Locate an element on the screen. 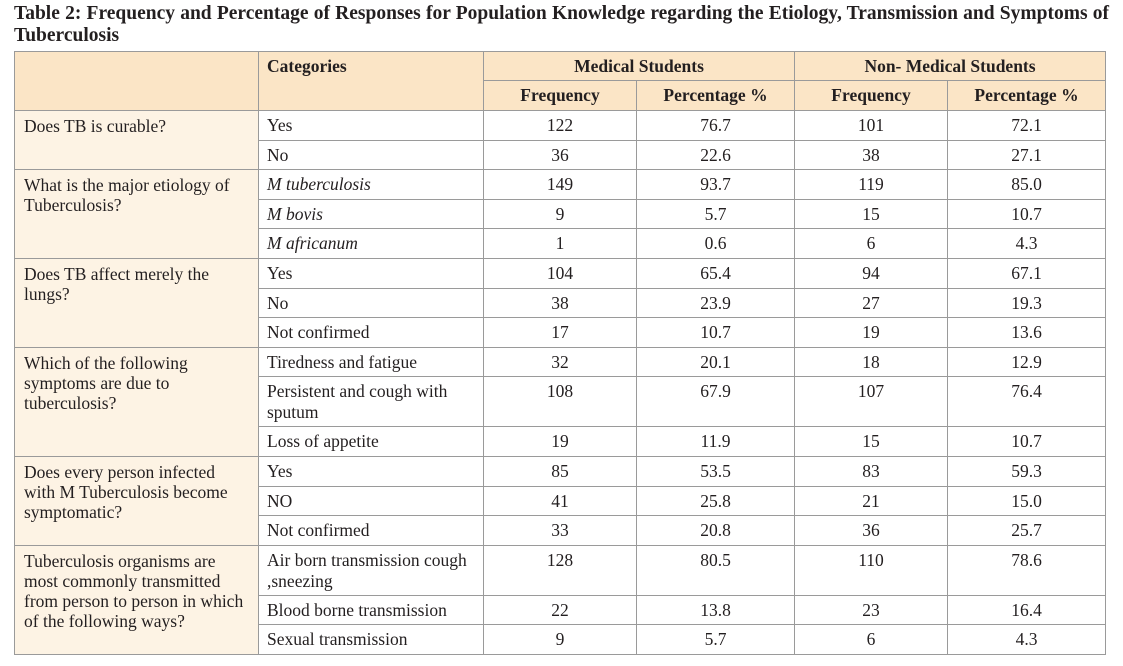 The image size is (1123, 666). medical-frequency-cell: 17 is located at coordinates (560, 332).